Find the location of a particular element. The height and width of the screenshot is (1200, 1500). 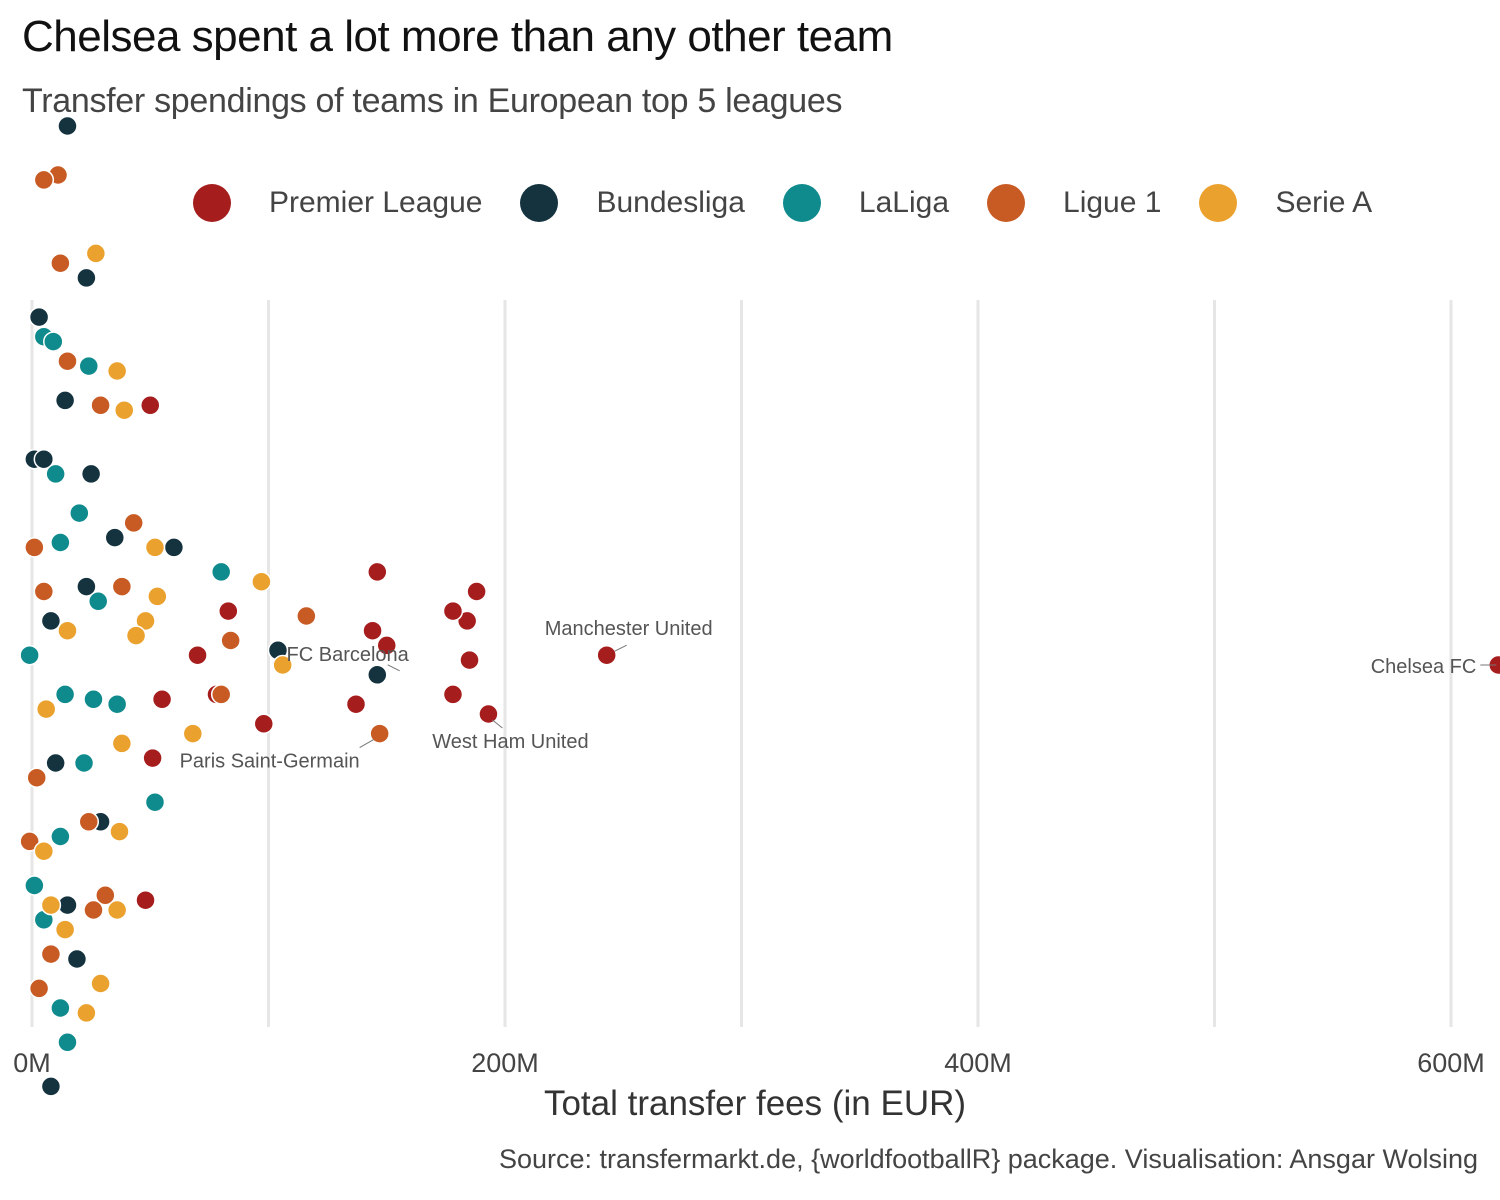

annotation-label: Paris Saint-Germain is located at coordinates (270, 762).